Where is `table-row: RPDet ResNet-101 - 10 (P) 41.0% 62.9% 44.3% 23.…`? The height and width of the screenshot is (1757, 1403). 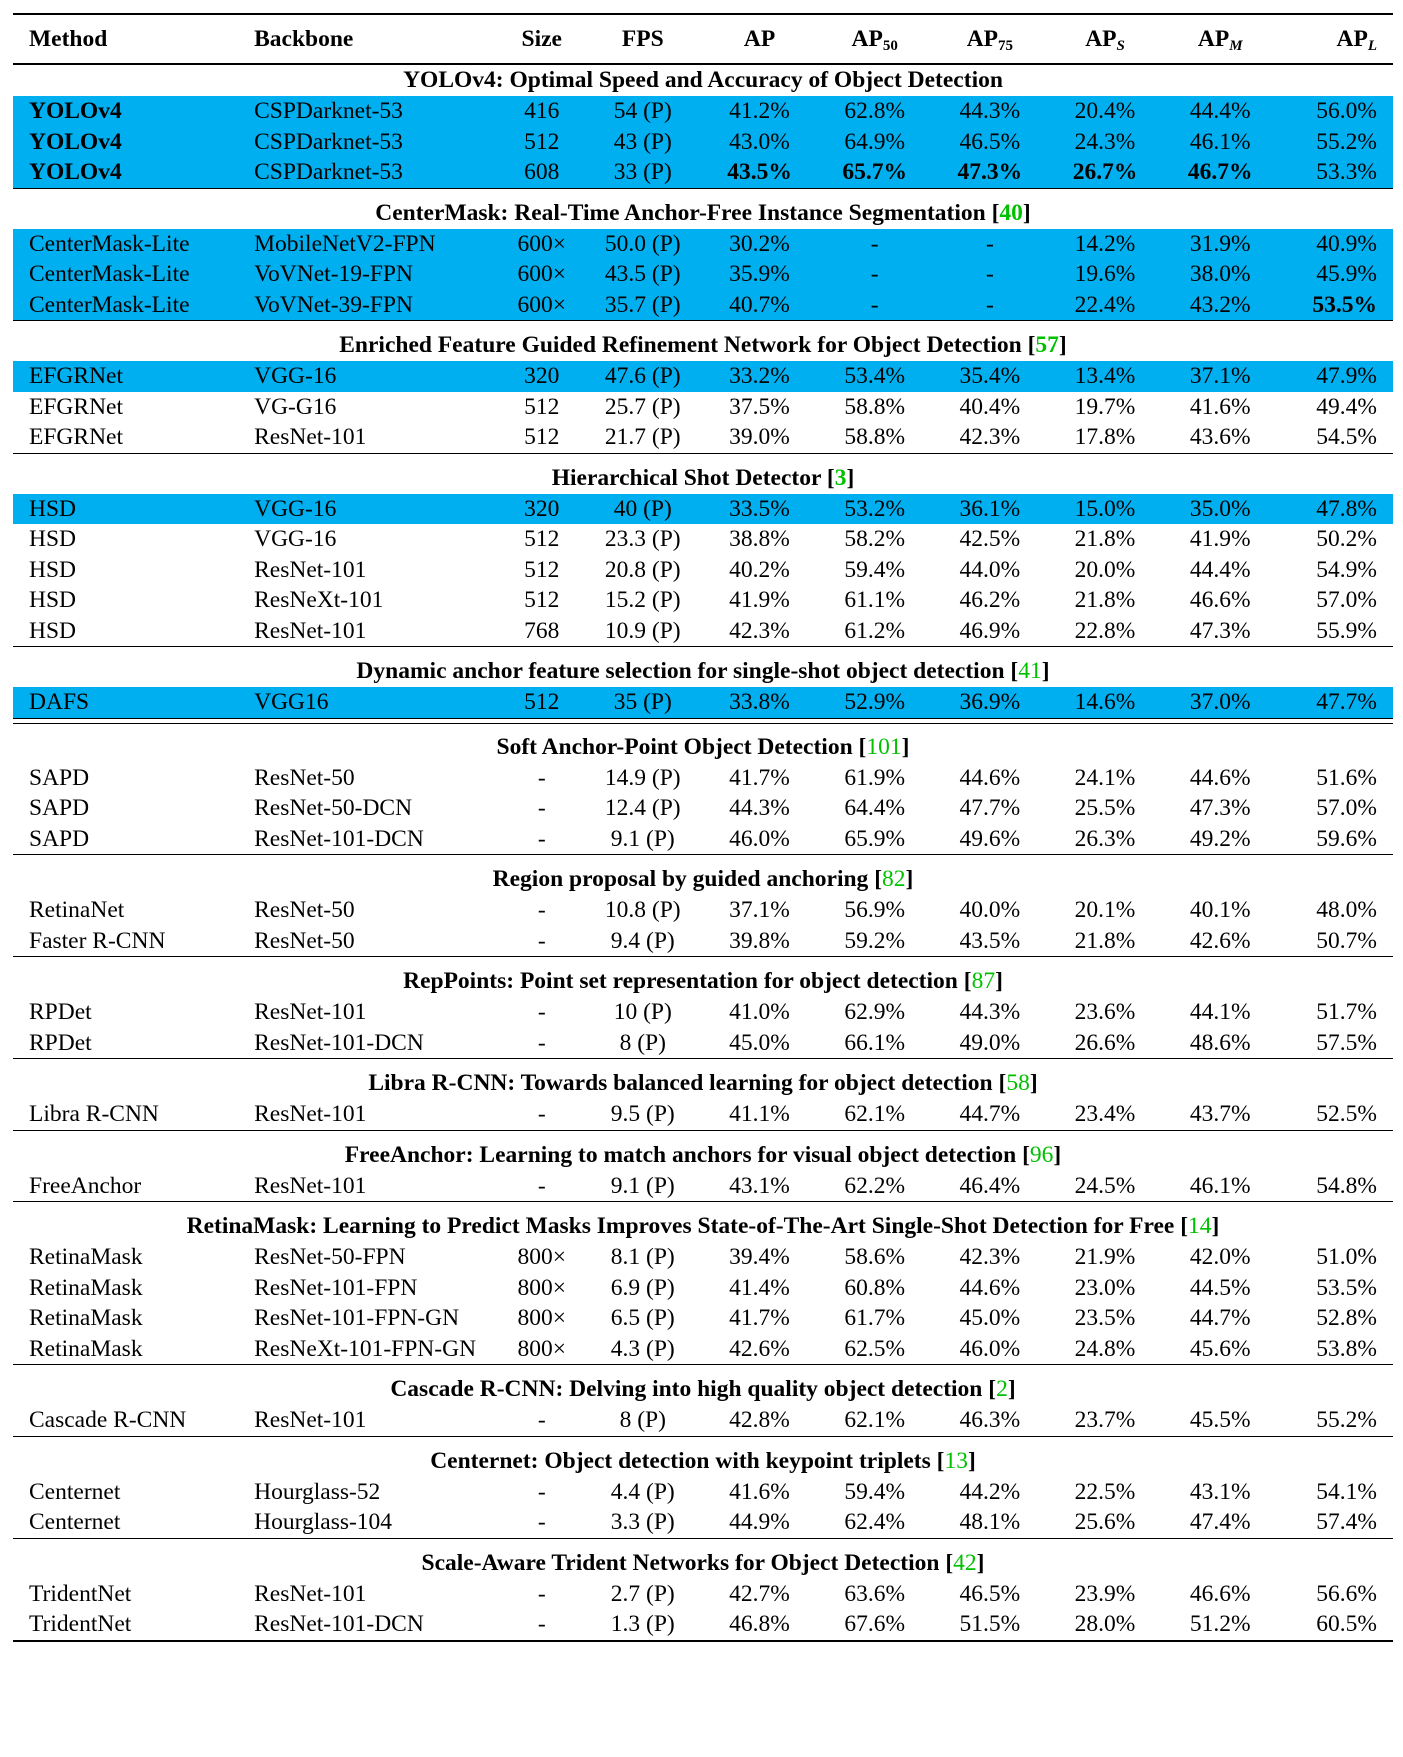
table-row: RPDet ResNet-101 - 10 (P) 41.0% 62.9% 44.3% 23.… is located at coordinates (703, 1012).